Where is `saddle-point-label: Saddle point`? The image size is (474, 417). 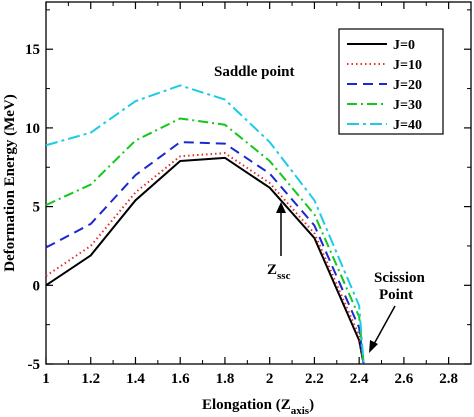 saddle-point-label: Saddle point is located at coordinates (254, 72).